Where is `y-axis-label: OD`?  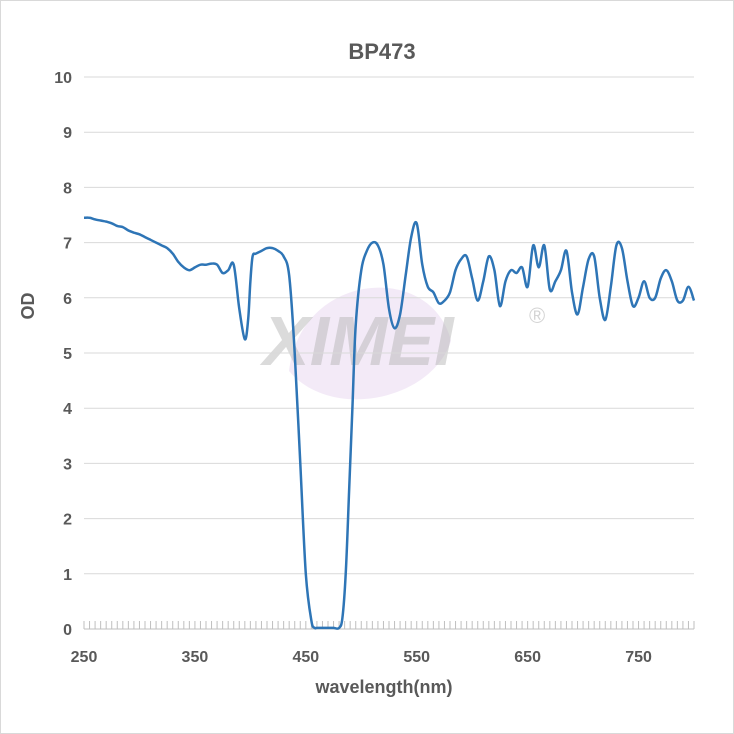 y-axis-label: OD is located at coordinates (28, 305).